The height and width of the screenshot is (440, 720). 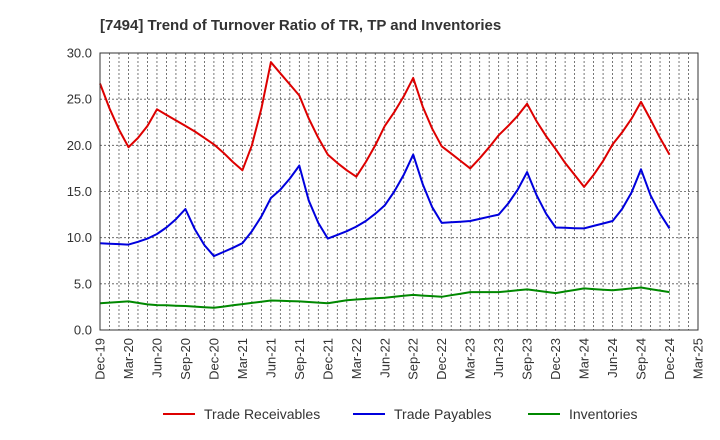 I want to click on x-tick-label: Jun-24, so click(x=612, y=358).